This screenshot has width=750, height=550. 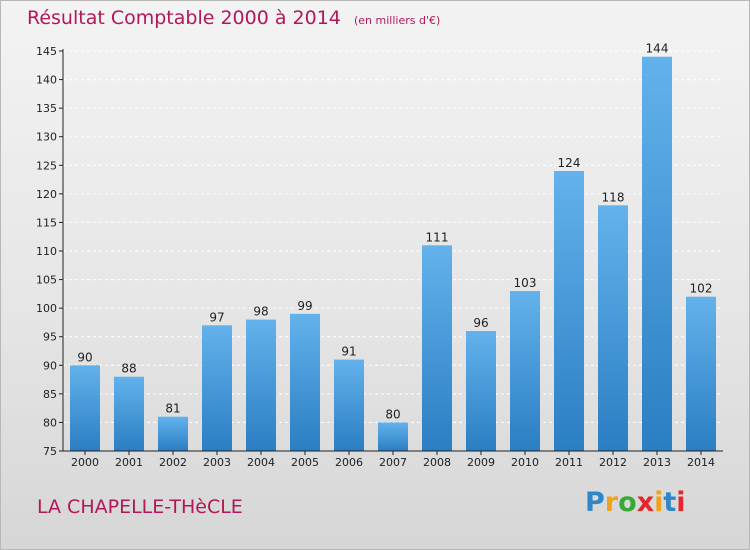 I want to click on bar-value-label: 96, so click(x=480, y=323).